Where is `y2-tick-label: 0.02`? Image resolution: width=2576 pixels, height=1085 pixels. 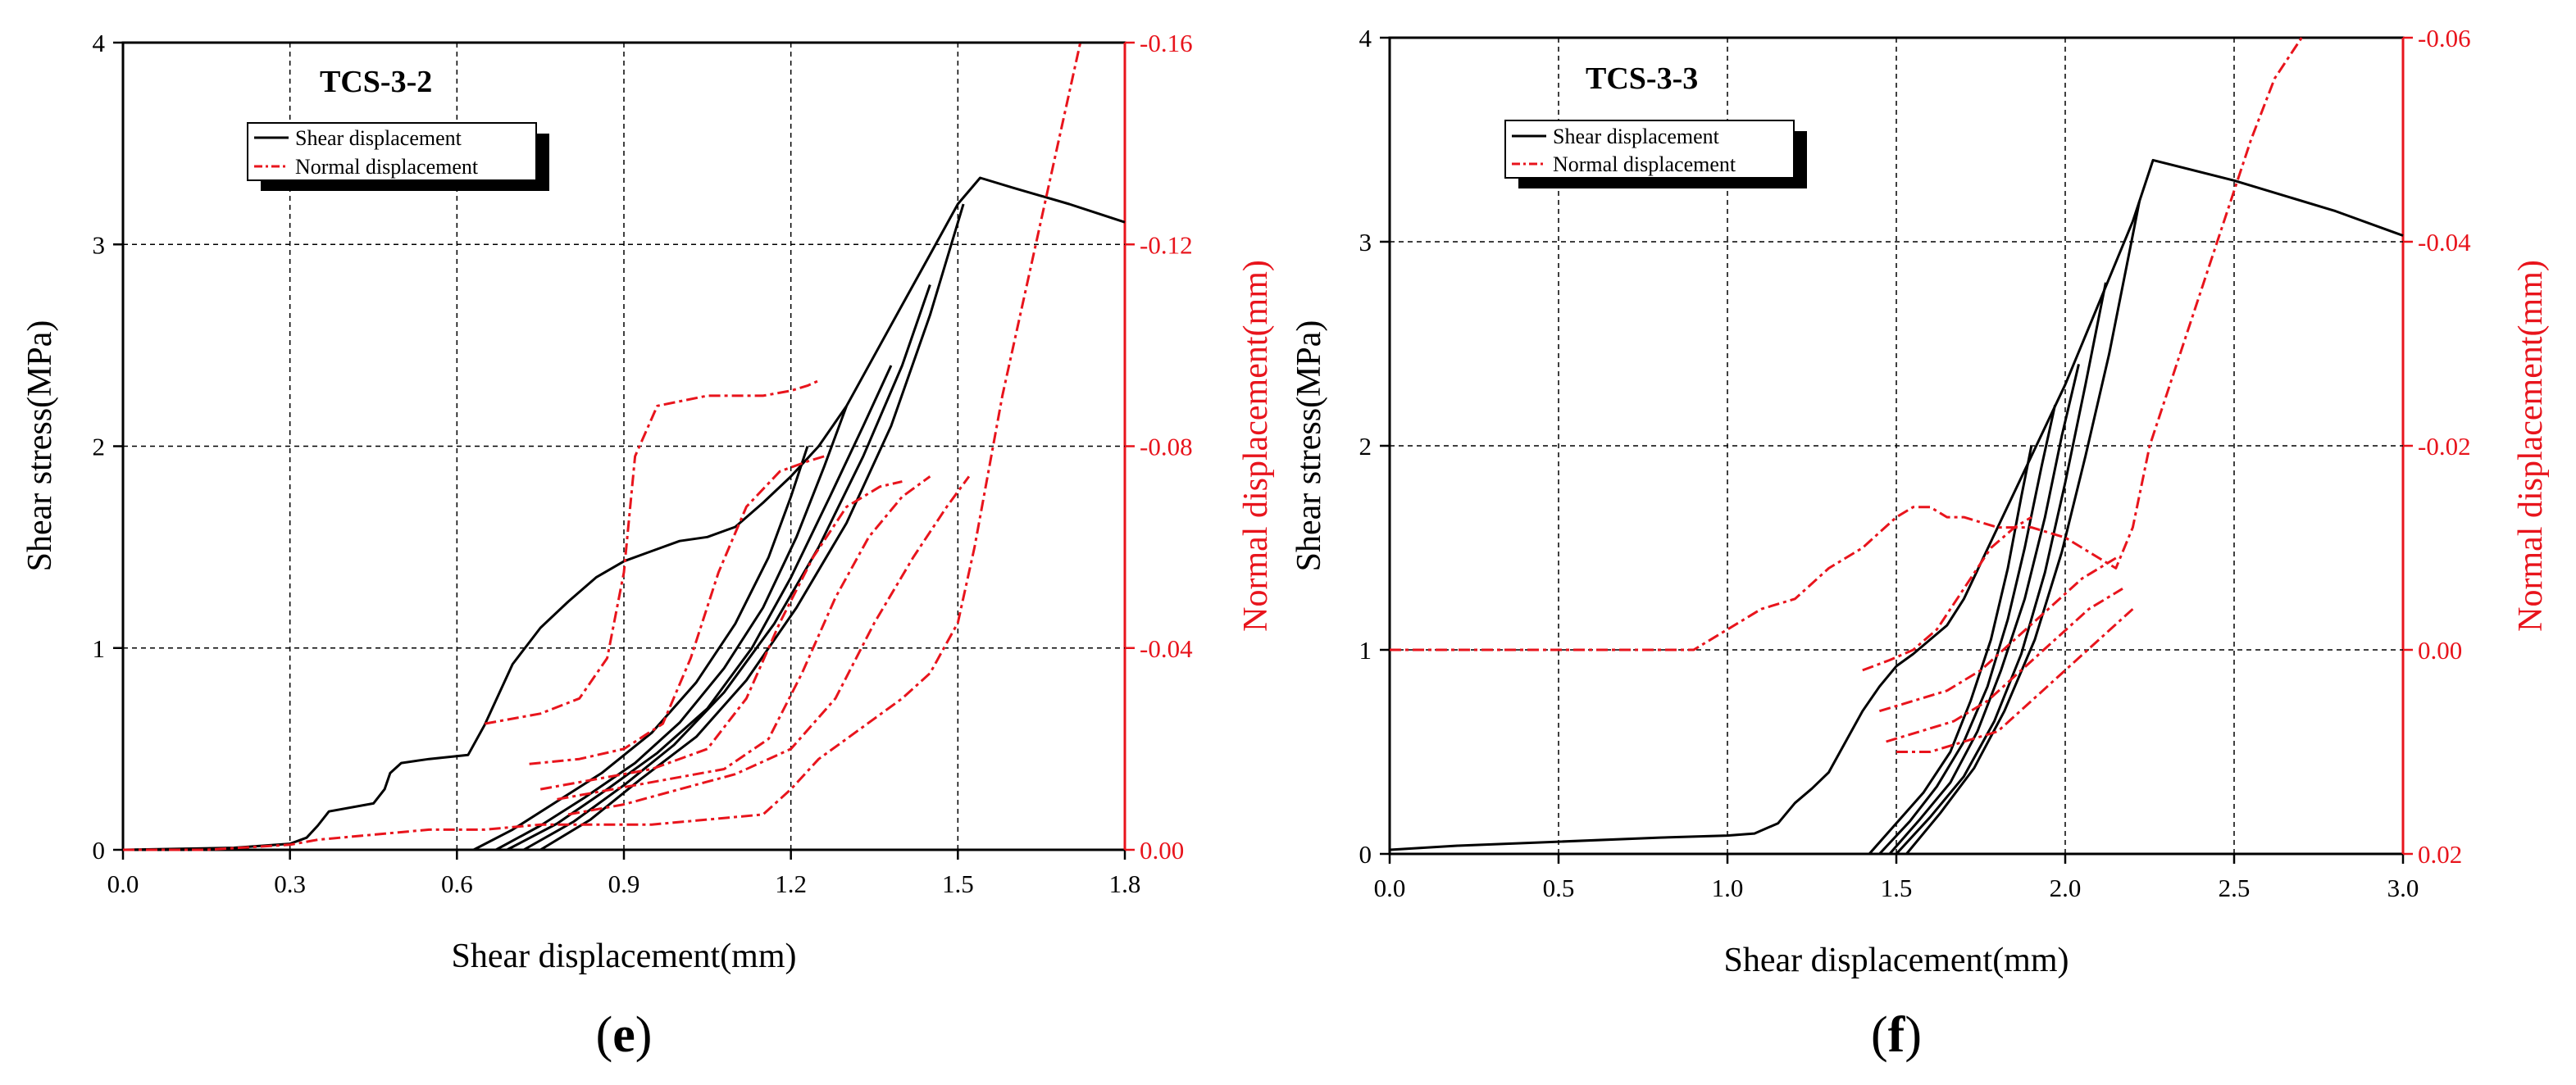 y2-tick-label: 0.02 is located at coordinates (2440, 854).